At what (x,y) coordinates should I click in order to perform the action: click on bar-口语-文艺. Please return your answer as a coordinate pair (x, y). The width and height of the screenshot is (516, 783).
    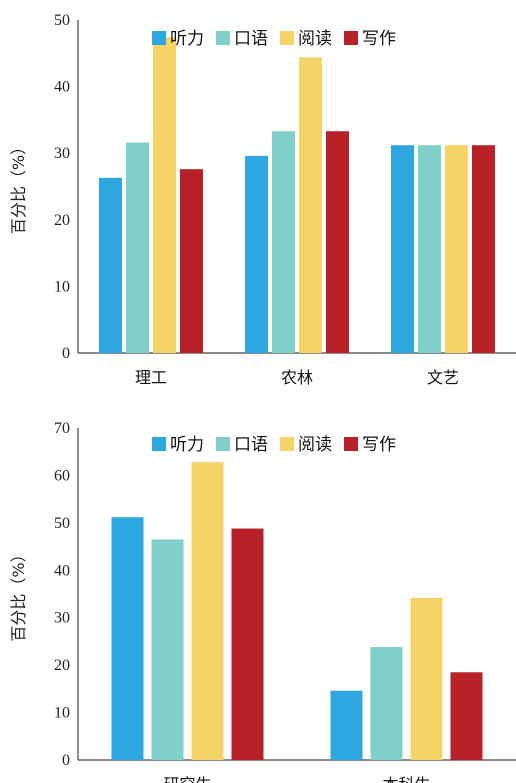
    Looking at the image, I should click on (429, 249).